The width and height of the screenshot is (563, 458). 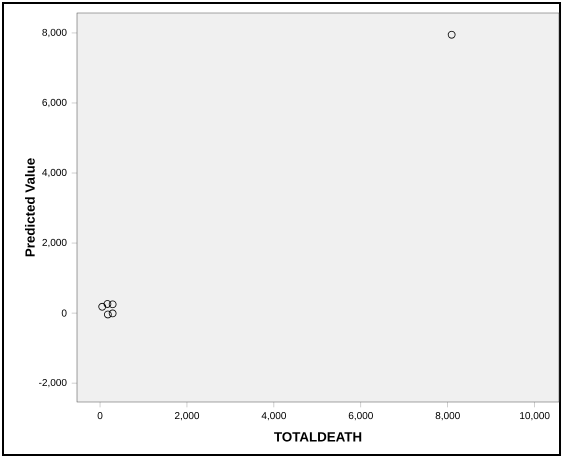 What do you see at coordinates (448, 416) in the screenshot?
I see `x-tick-label: 8,000` at bounding box center [448, 416].